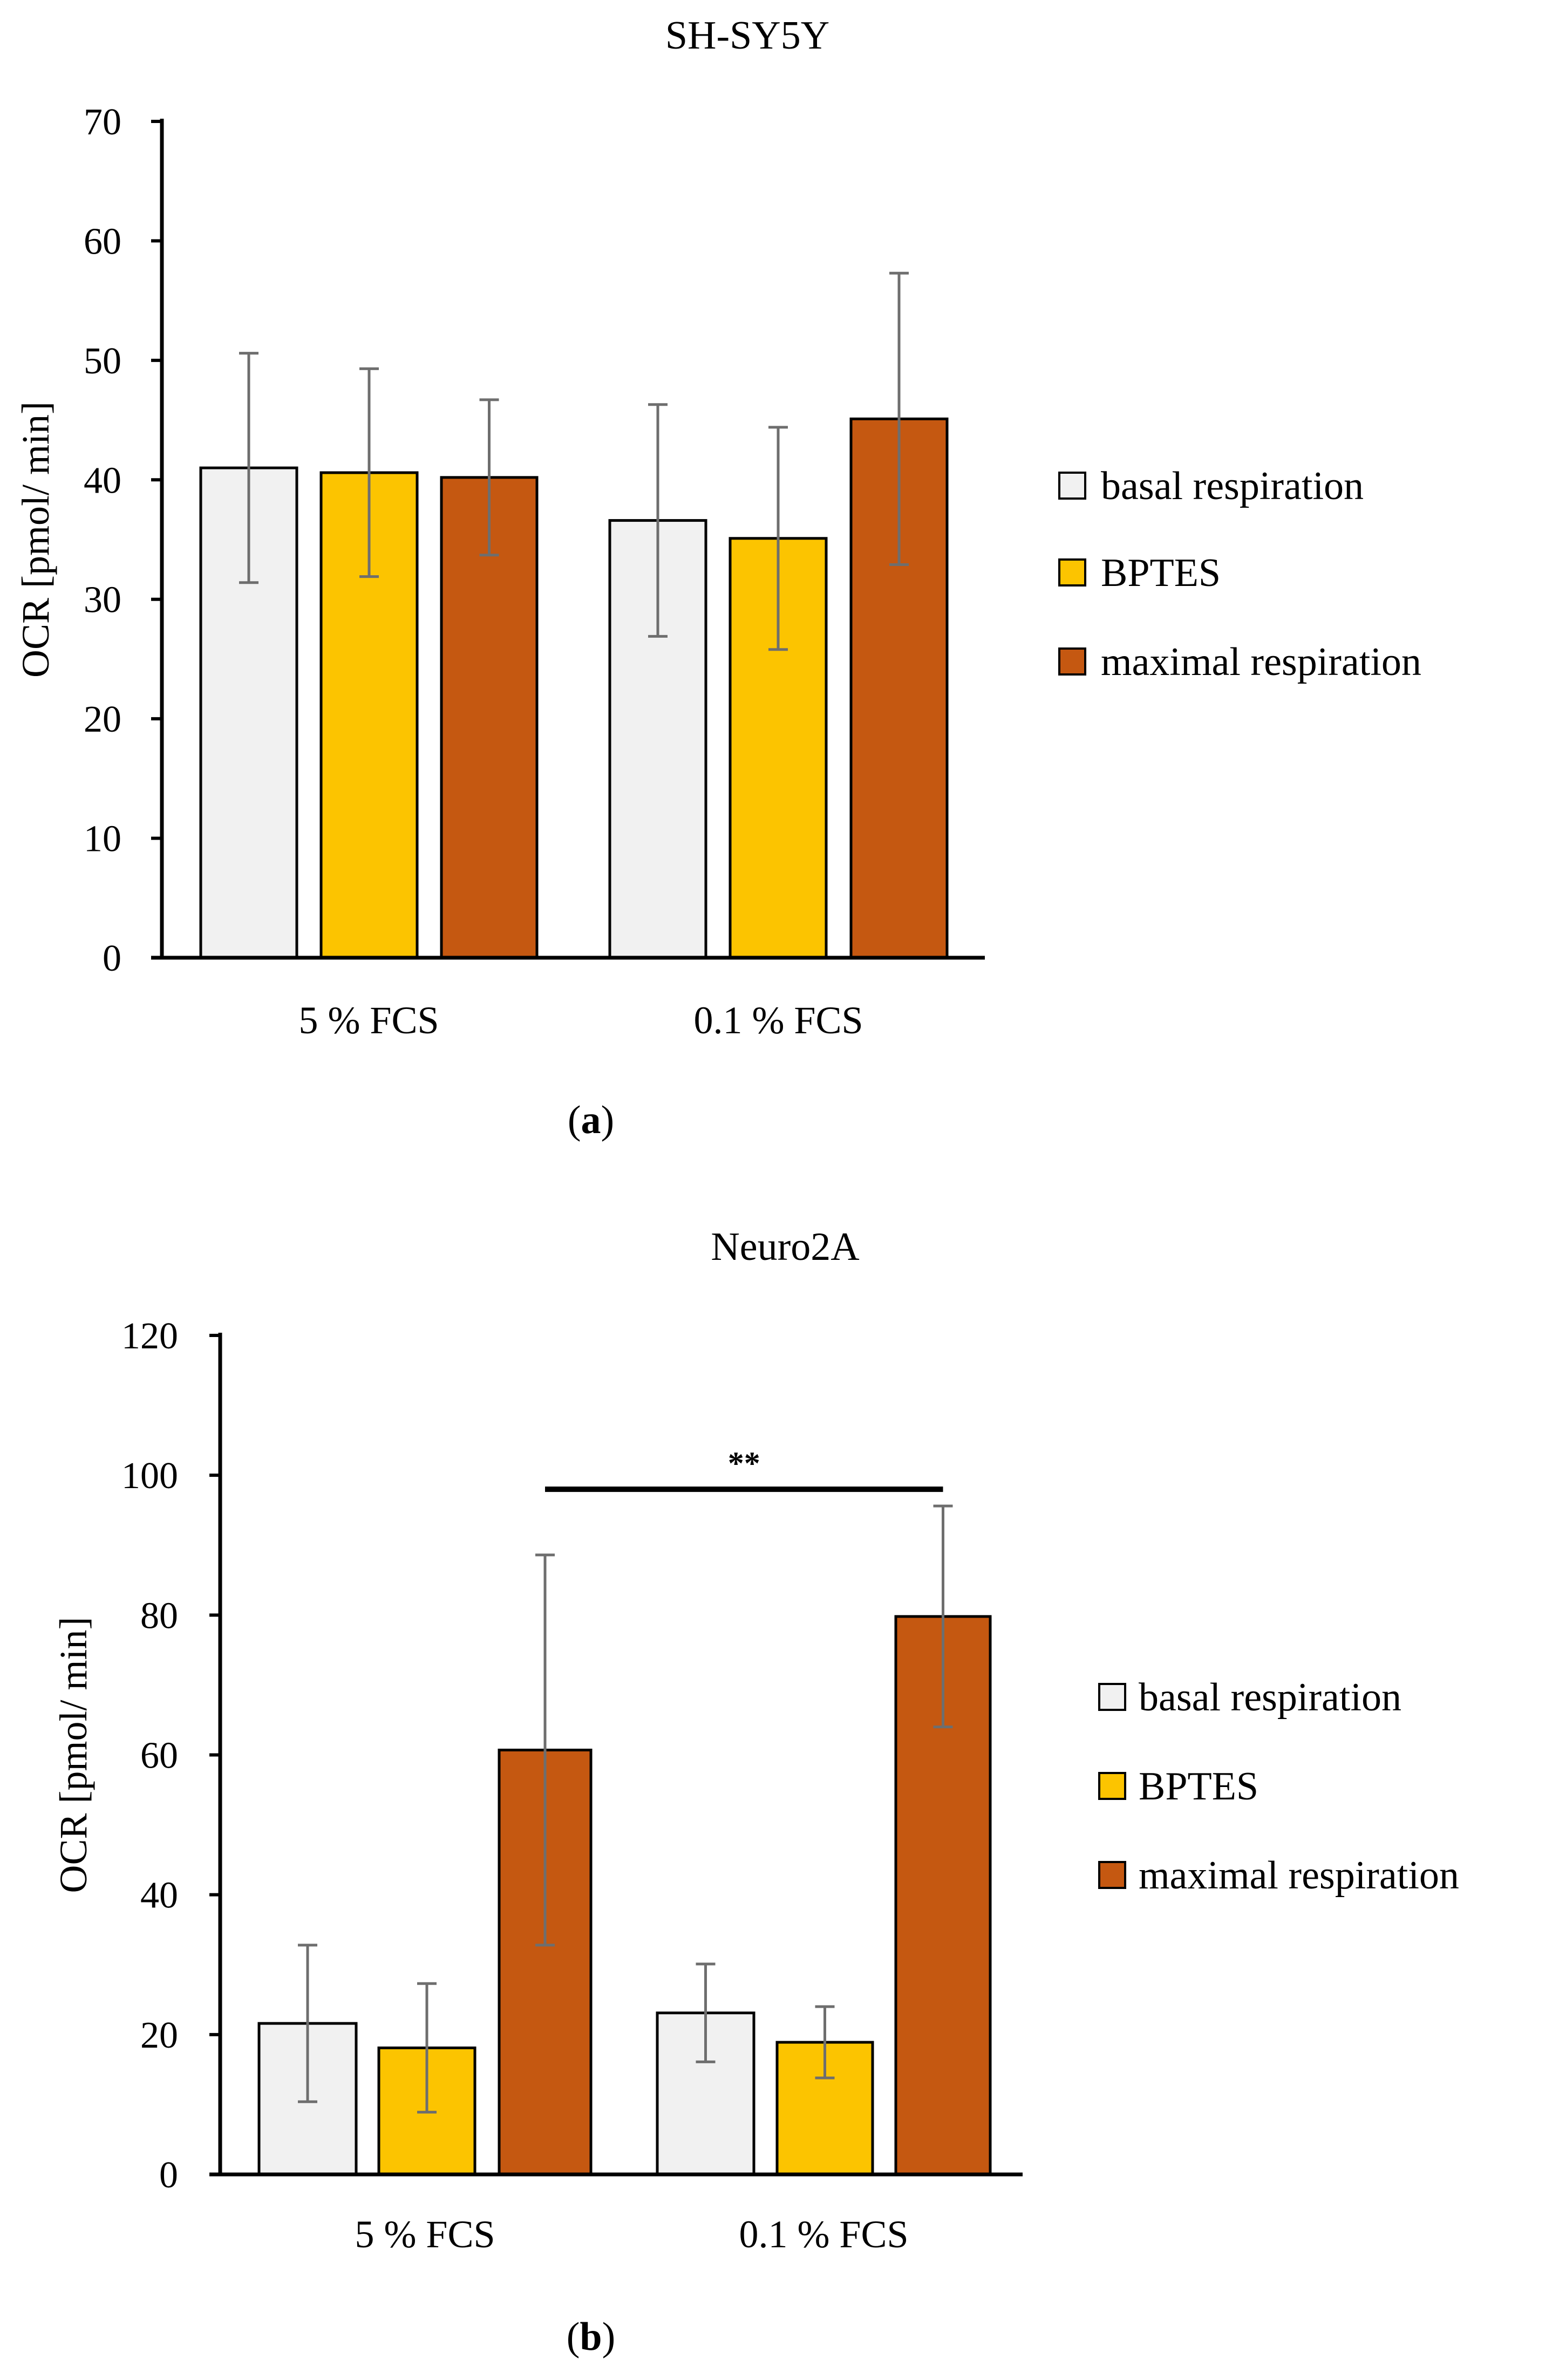  What do you see at coordinates (785, 1247) in the screenshot?
I see `chart-title: Neuro2A` at bounding box center [785, 1247].